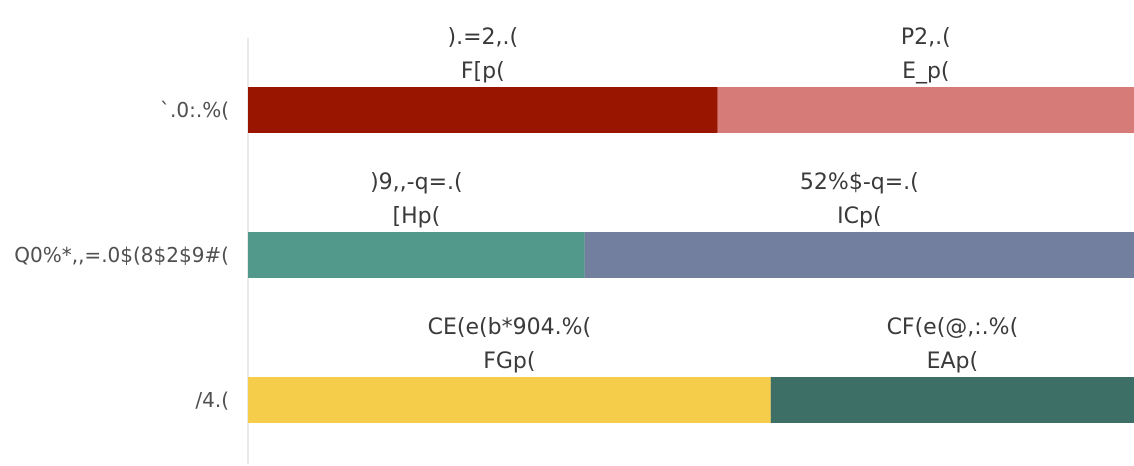 Image resolution: width=1134 pixels, height=466 pixels. Describe the element at coordinates (121, 255) in the screenshot. I see `category-label: Q0%*,,=.0$(8$2$9#(` at that location.